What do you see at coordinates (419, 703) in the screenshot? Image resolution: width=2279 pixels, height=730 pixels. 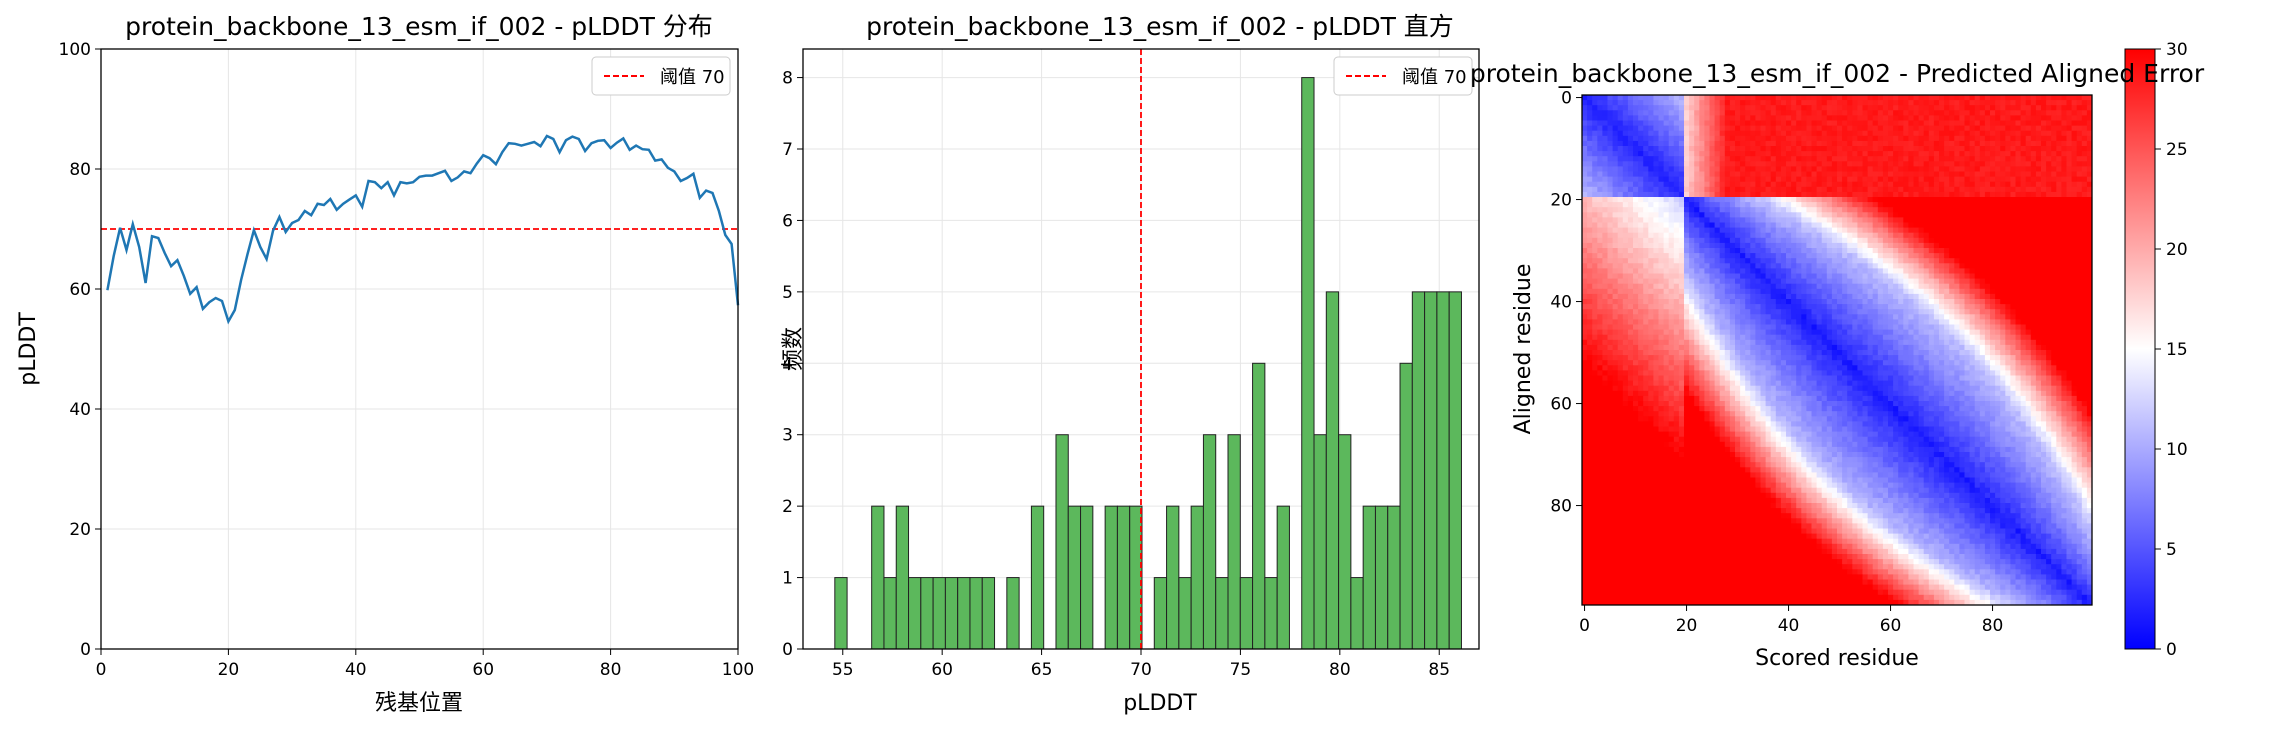 I see `x-axis-label: 残基位置` at bounding box center [419, 703].